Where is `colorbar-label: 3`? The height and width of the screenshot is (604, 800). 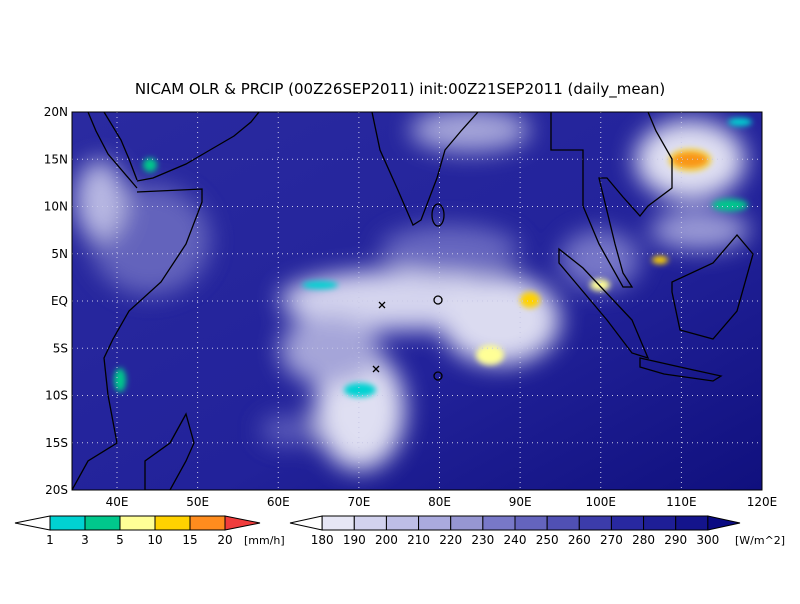 colorbar-label: 3 is located at coordinates (85, 540).